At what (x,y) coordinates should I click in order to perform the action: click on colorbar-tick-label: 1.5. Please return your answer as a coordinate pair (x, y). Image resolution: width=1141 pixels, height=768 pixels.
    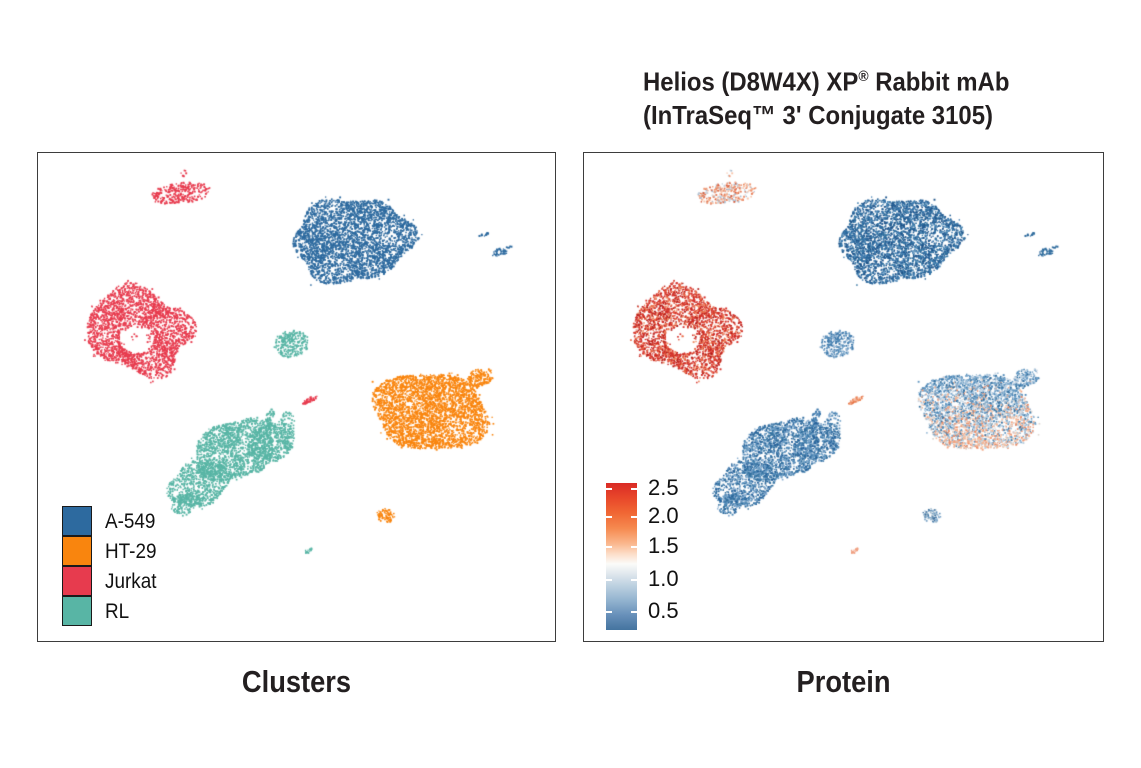
    Looking at the image, I should click on (663, 545).